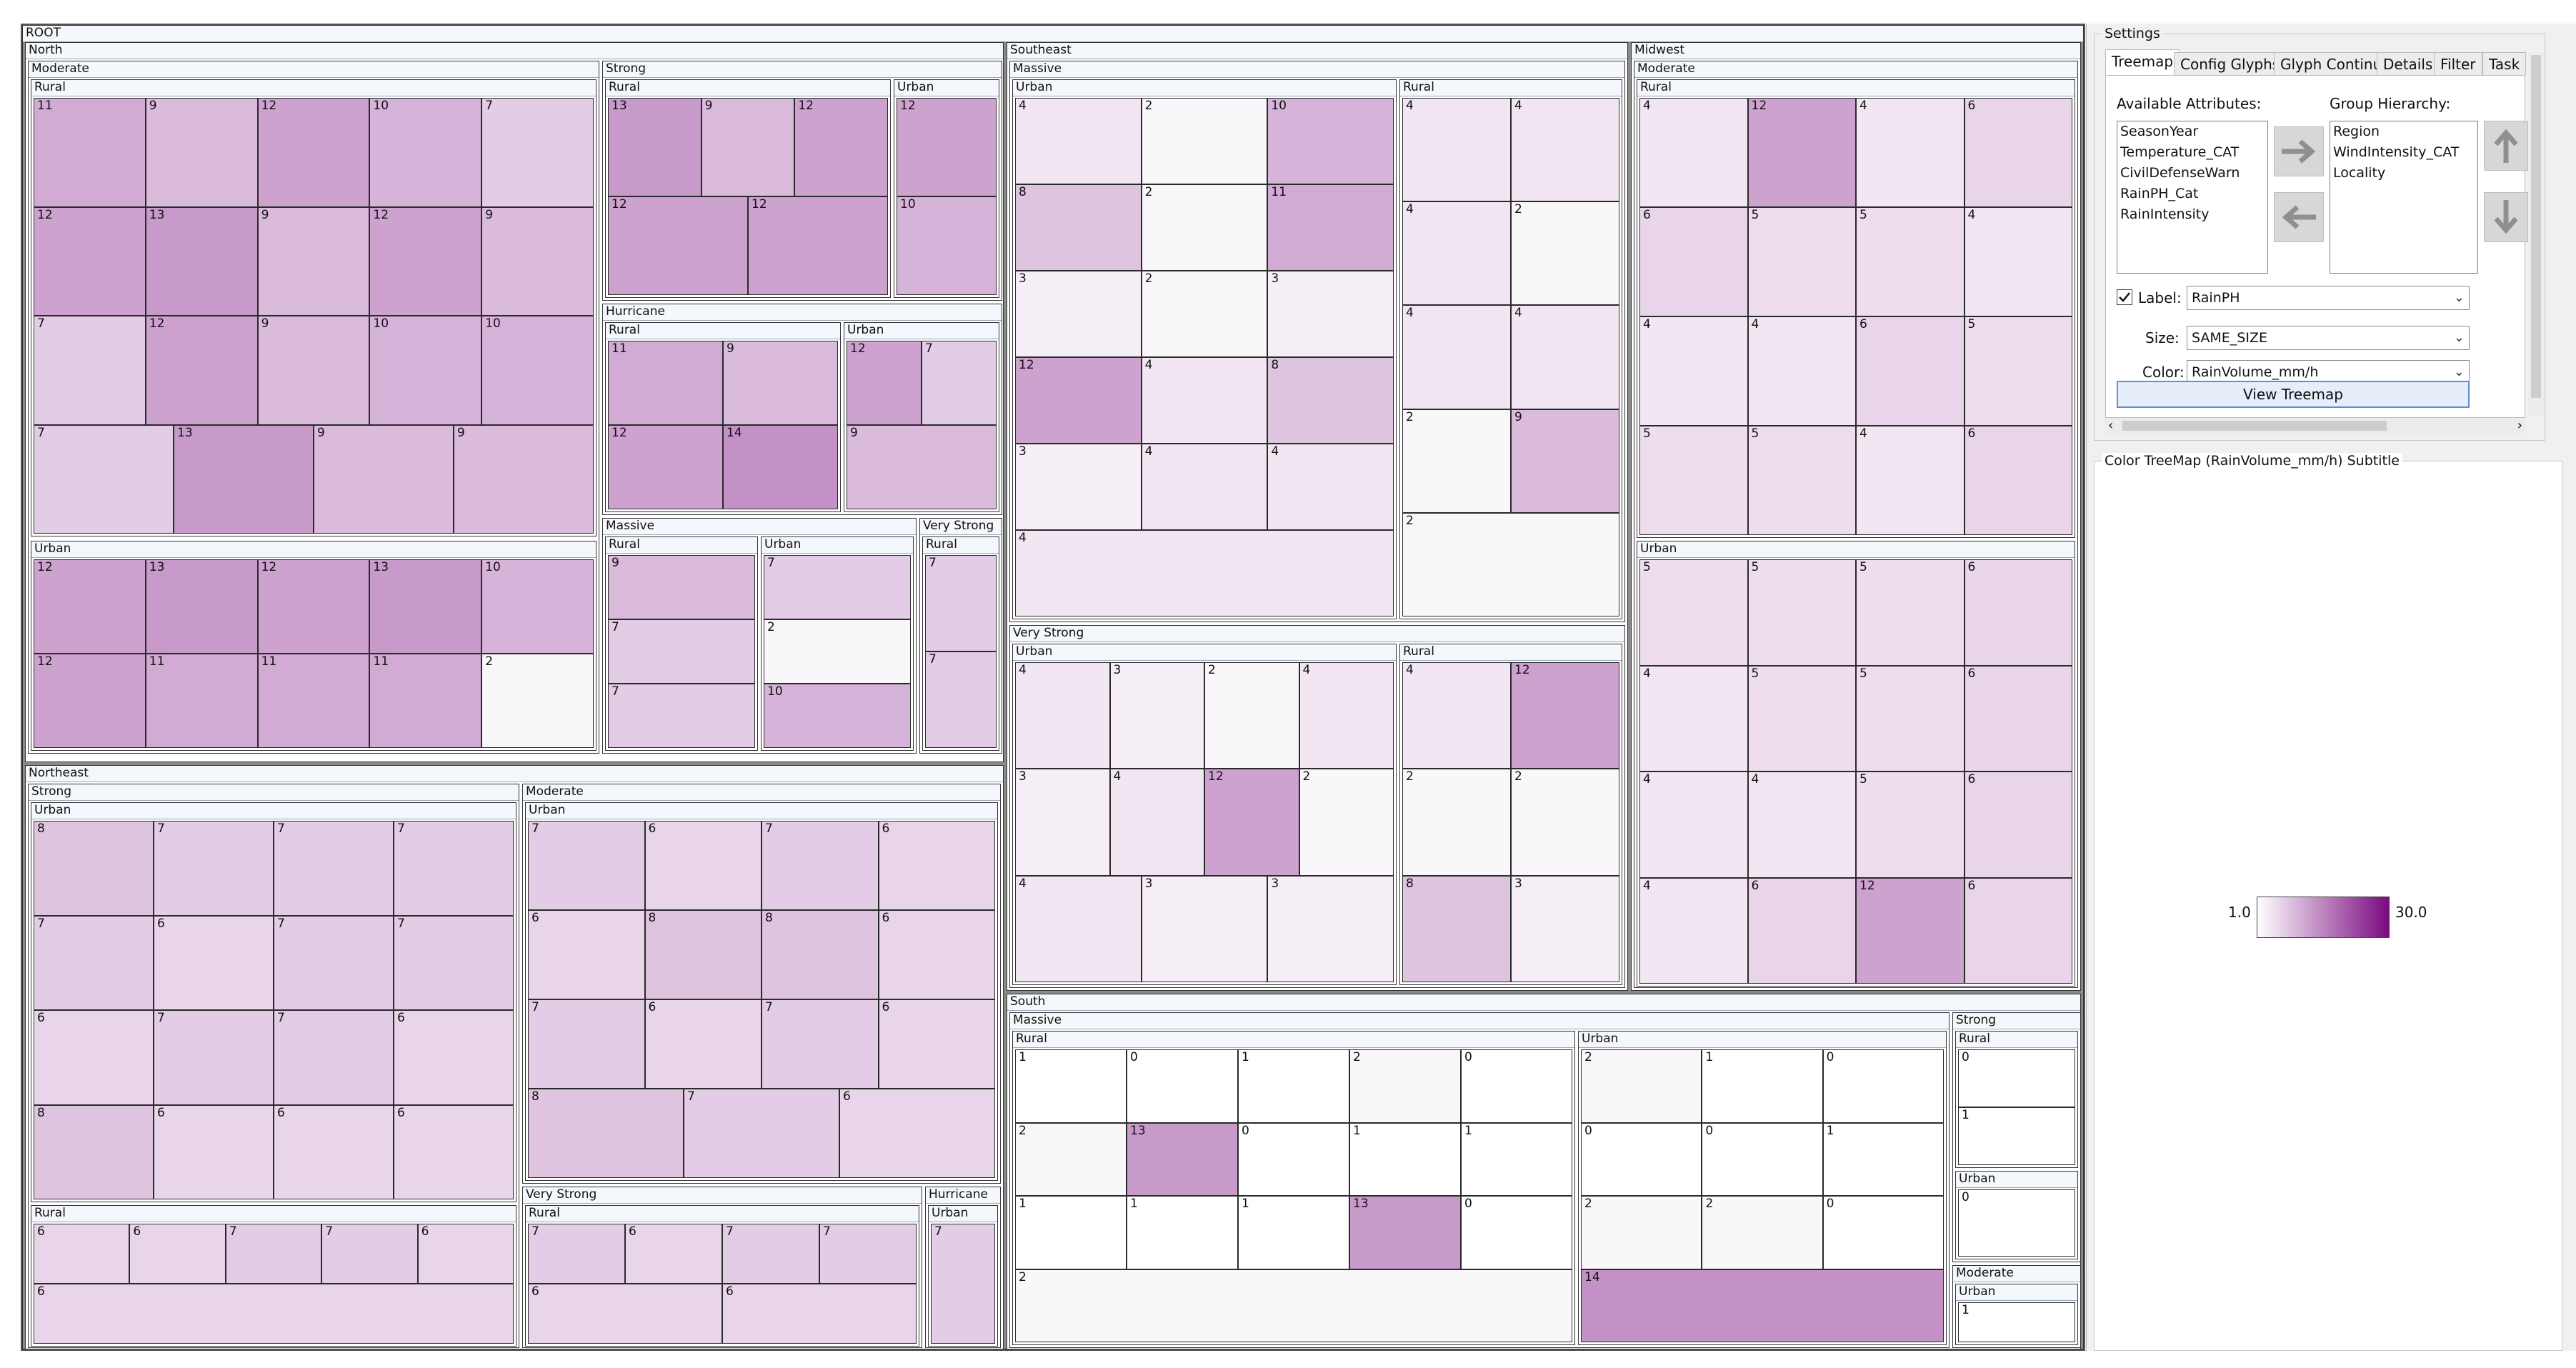  I want to click on label-checkbox, so click(2125, 297).